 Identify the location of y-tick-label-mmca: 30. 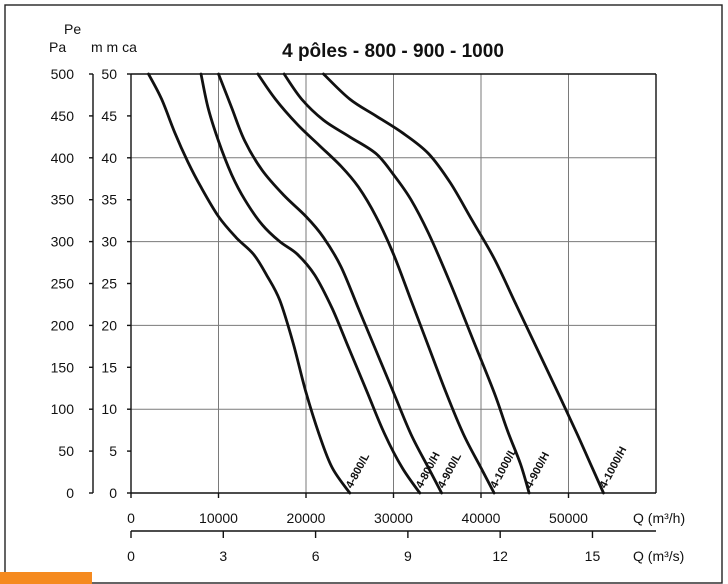
(109, 242).